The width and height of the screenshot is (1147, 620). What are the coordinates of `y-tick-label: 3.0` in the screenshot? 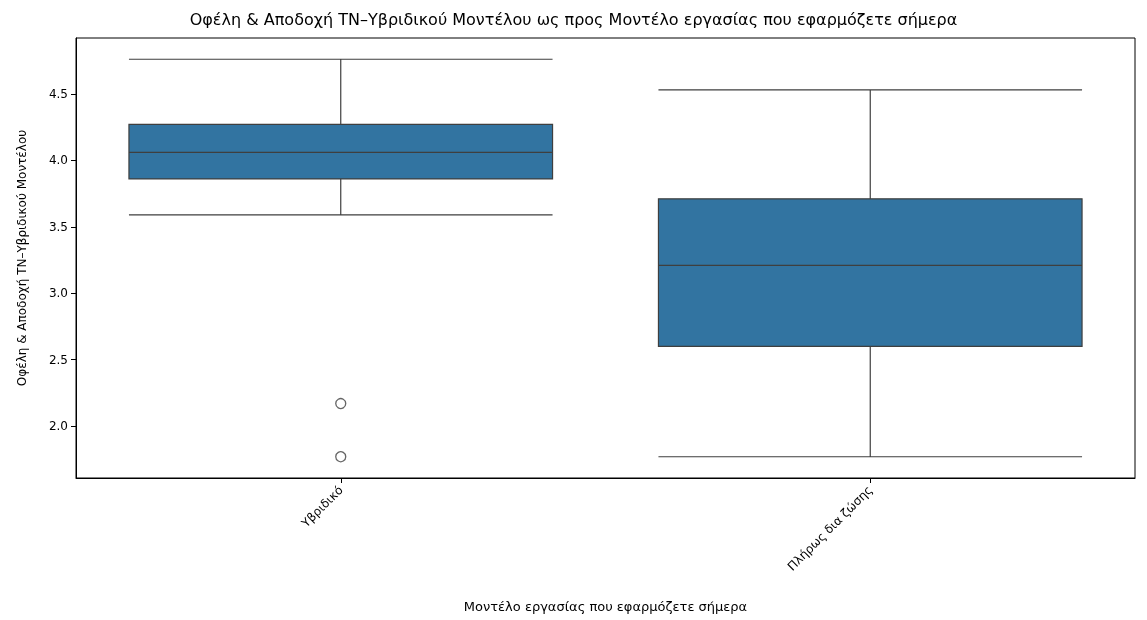 It's located at (58, 293).